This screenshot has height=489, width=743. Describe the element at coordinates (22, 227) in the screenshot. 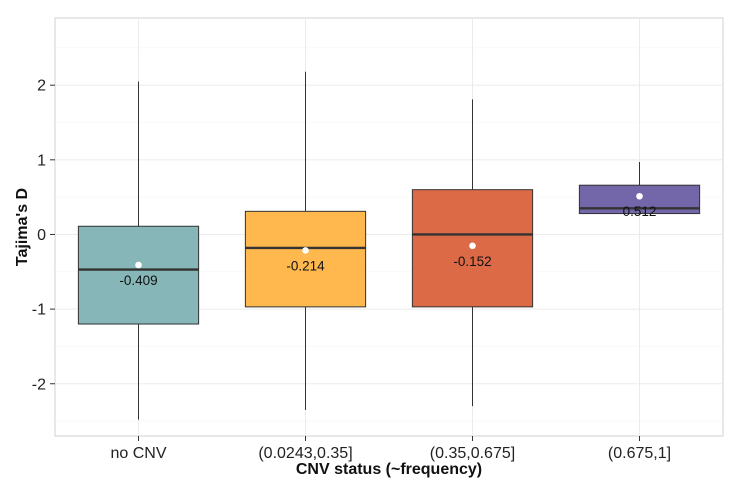

I see `y-axis-title: Tajima's D` at that location.